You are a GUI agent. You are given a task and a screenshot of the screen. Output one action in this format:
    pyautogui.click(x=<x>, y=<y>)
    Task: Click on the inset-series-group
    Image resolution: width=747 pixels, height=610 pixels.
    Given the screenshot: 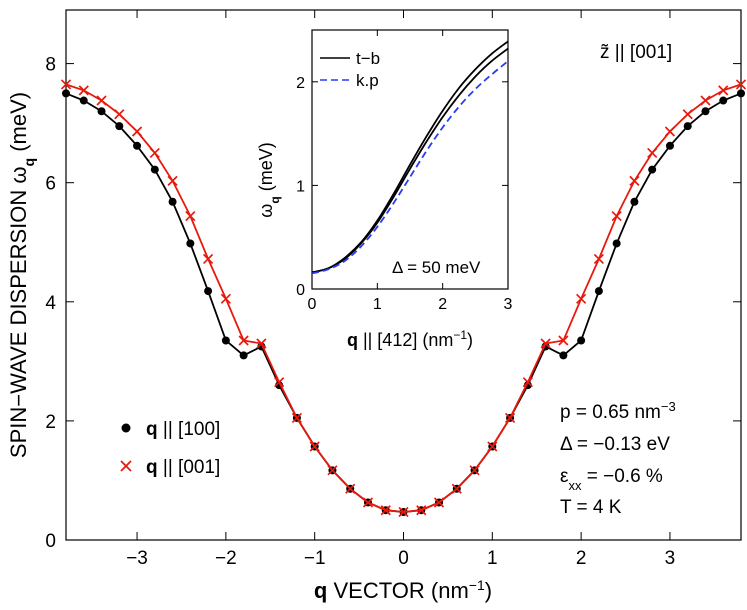 What is the action you would take?
    pyautogui.click(x=410, y=157)
    